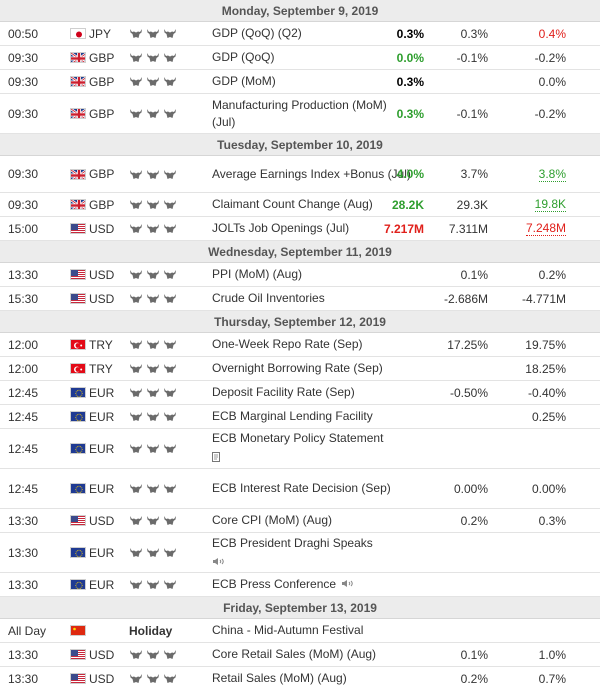  I want to click on event-name: Deposit Facility Rate (Sep), so click(283, 392).